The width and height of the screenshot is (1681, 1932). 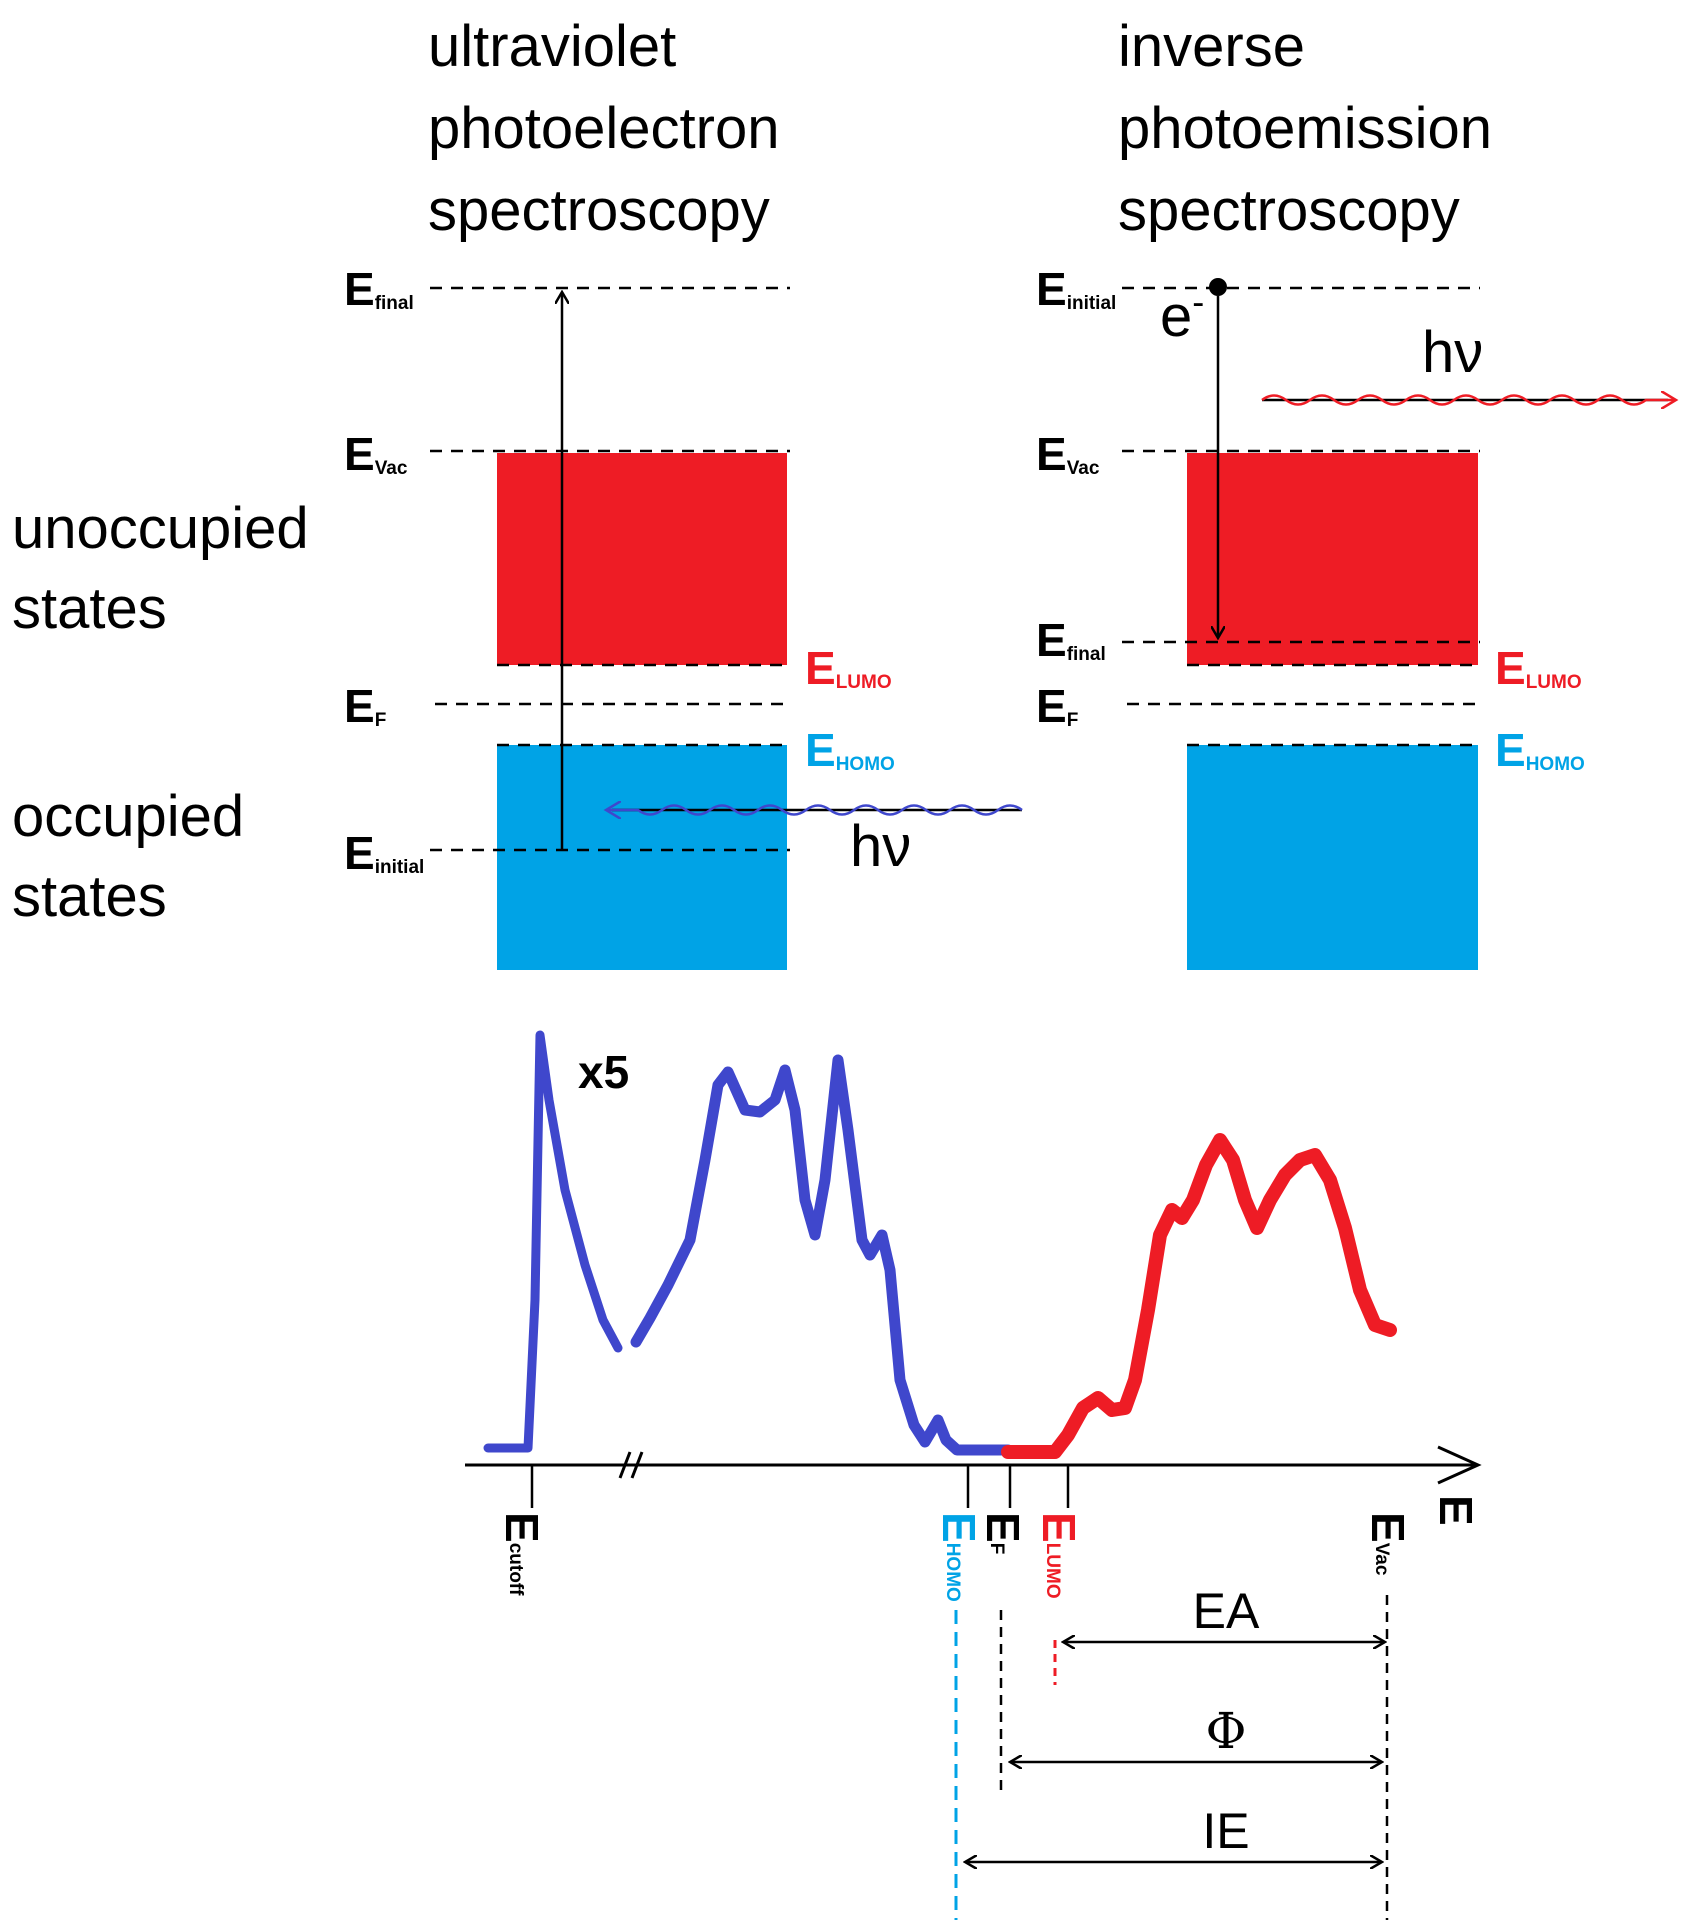 I want to click on e-cutoff-label: Ecutoff, so click(x=522, y=1554).